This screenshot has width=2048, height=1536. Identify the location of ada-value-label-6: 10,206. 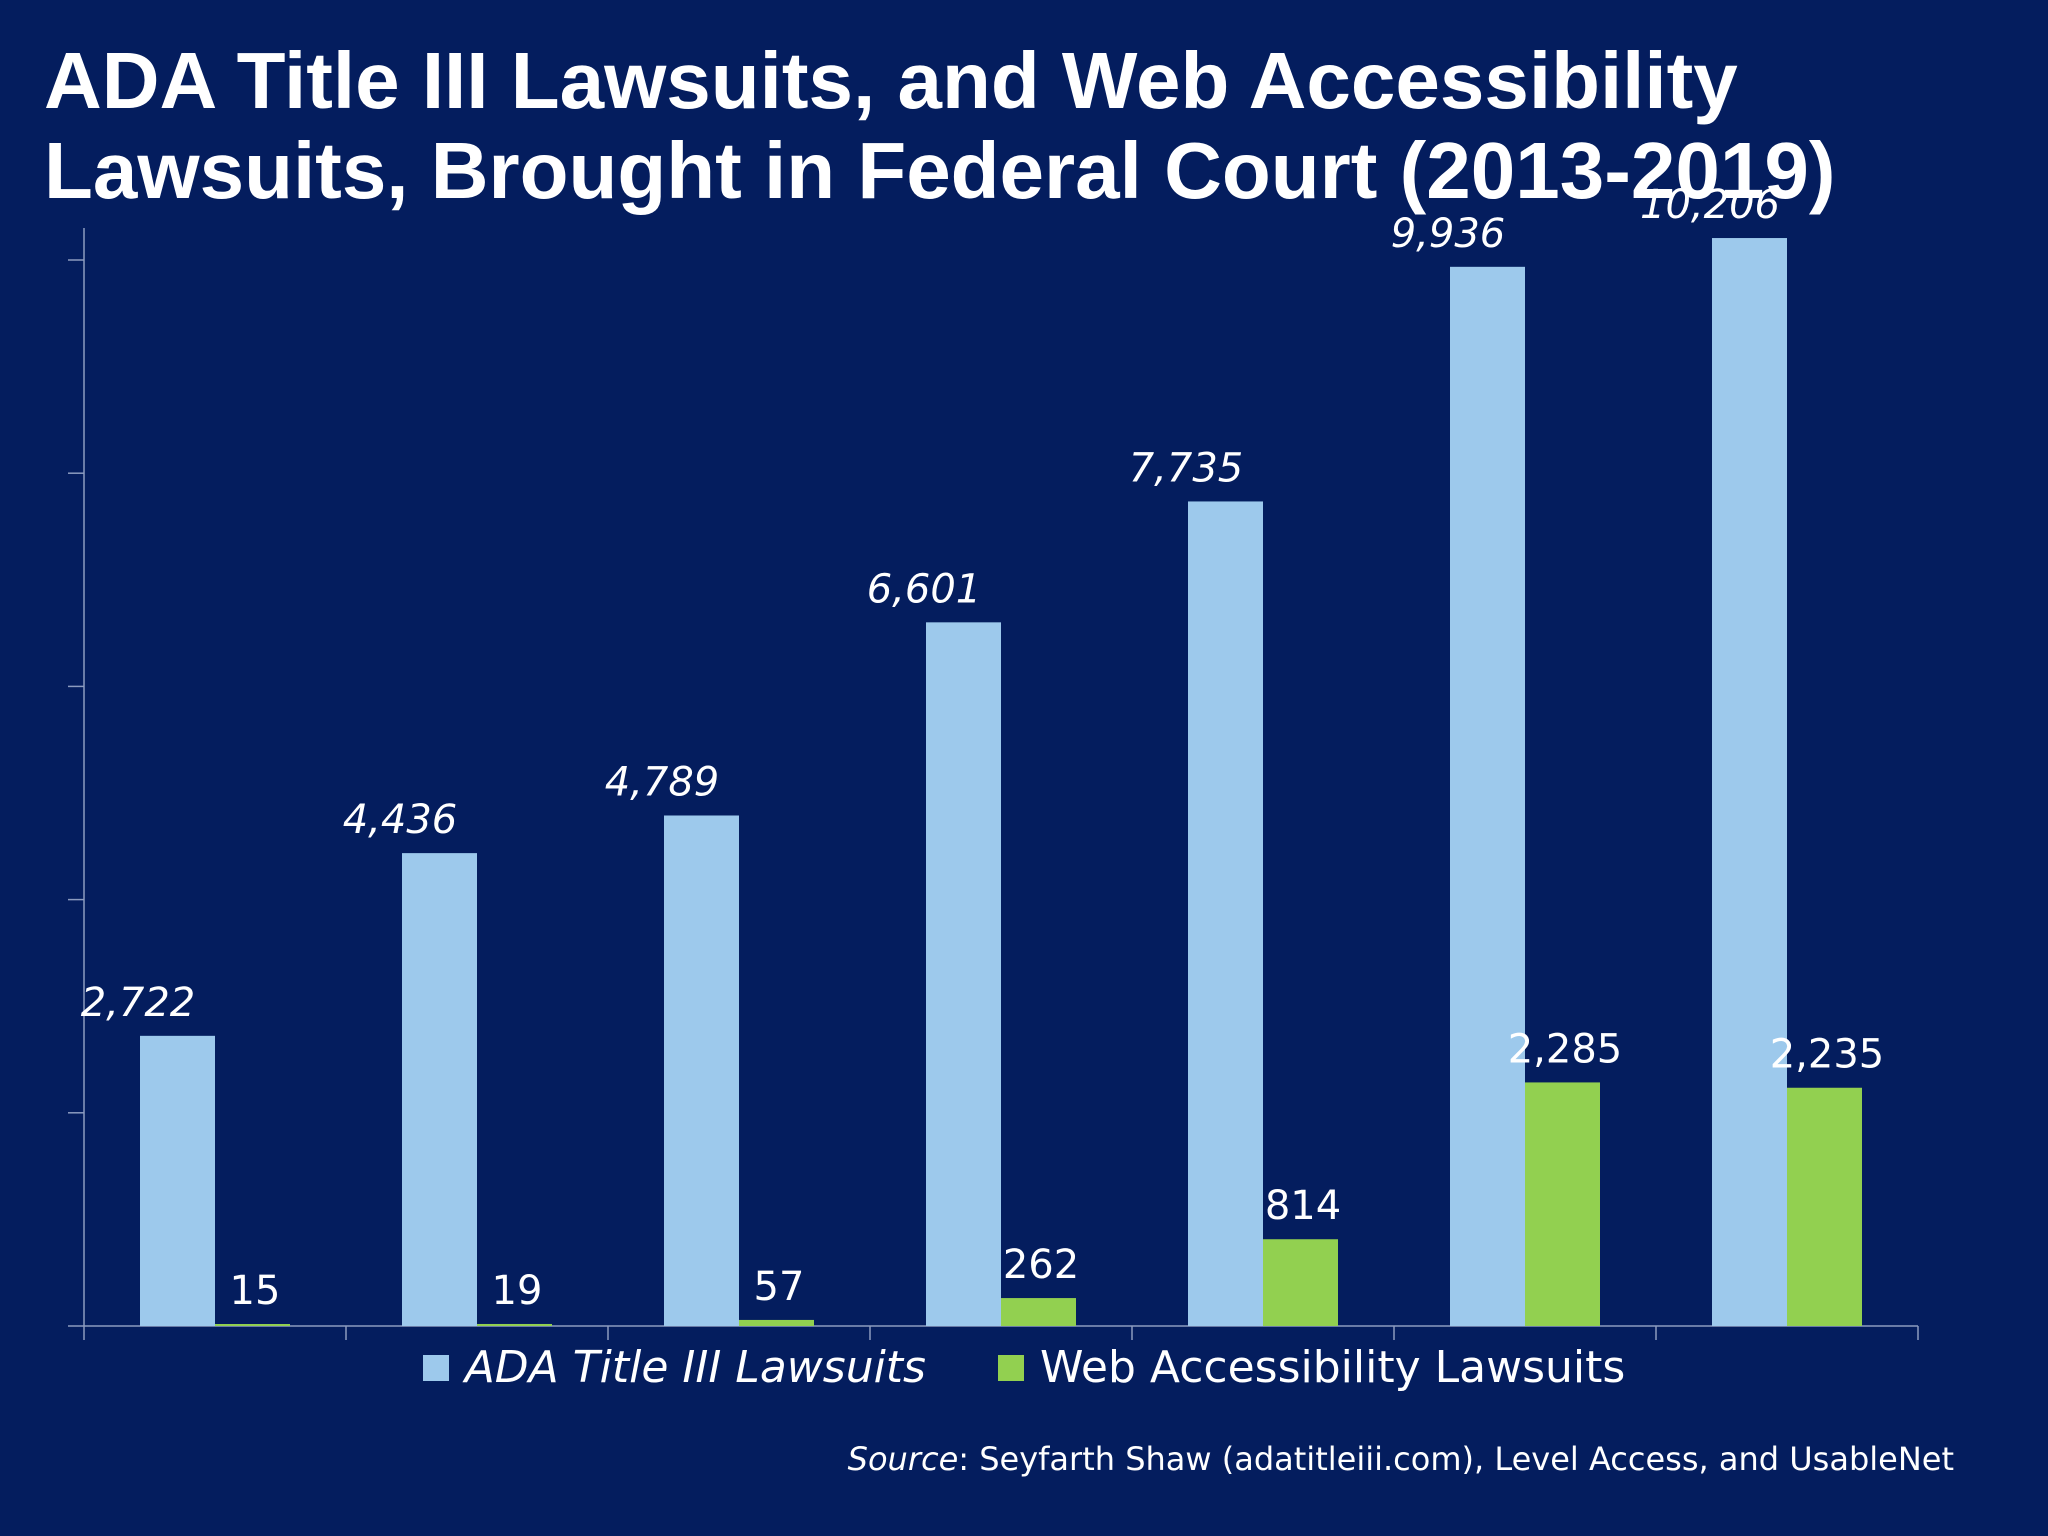
(1710, 205).